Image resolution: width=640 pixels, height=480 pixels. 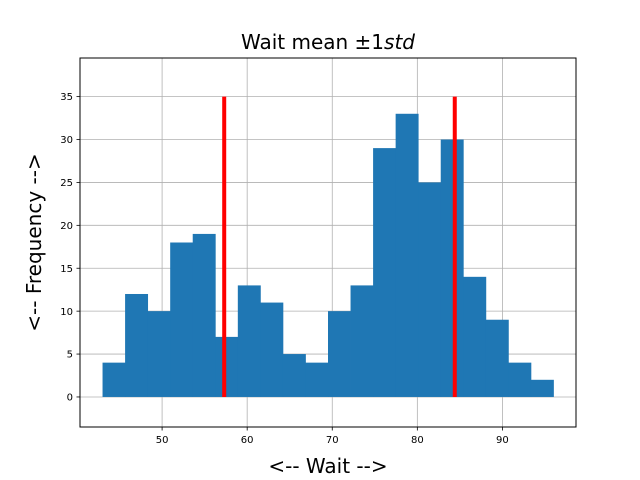 I want to click on x-tick-label: 60, so click(x=247, y=440).